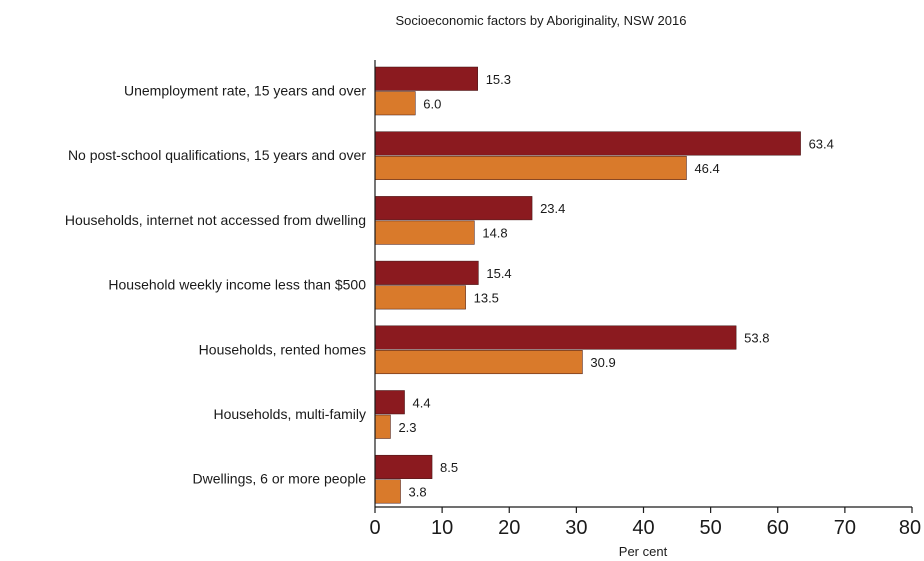 Image resolution: width=924 pixels, height=561 pixels. I want to click on category-label: Unemployment rate, 15 years and over, so click(245, 91).